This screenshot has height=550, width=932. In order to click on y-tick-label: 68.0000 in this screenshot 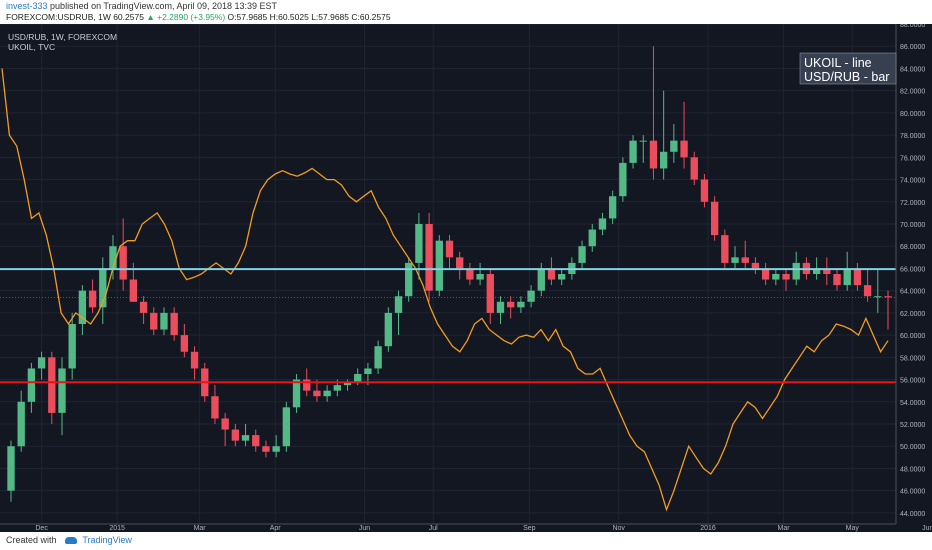, I will do `click(912, 247)`.